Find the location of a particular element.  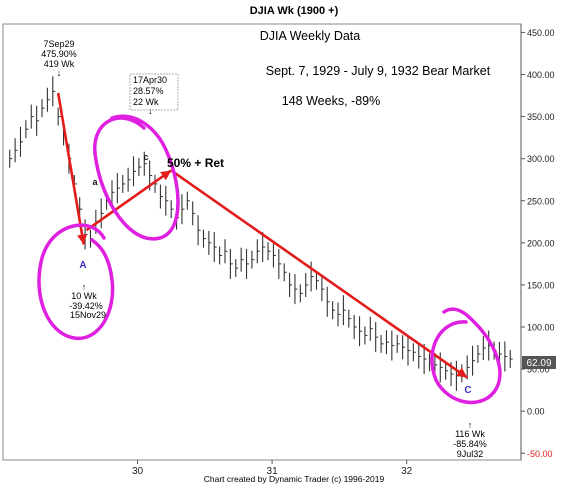

wave-label-a: a is located at coordinates (95, 182).